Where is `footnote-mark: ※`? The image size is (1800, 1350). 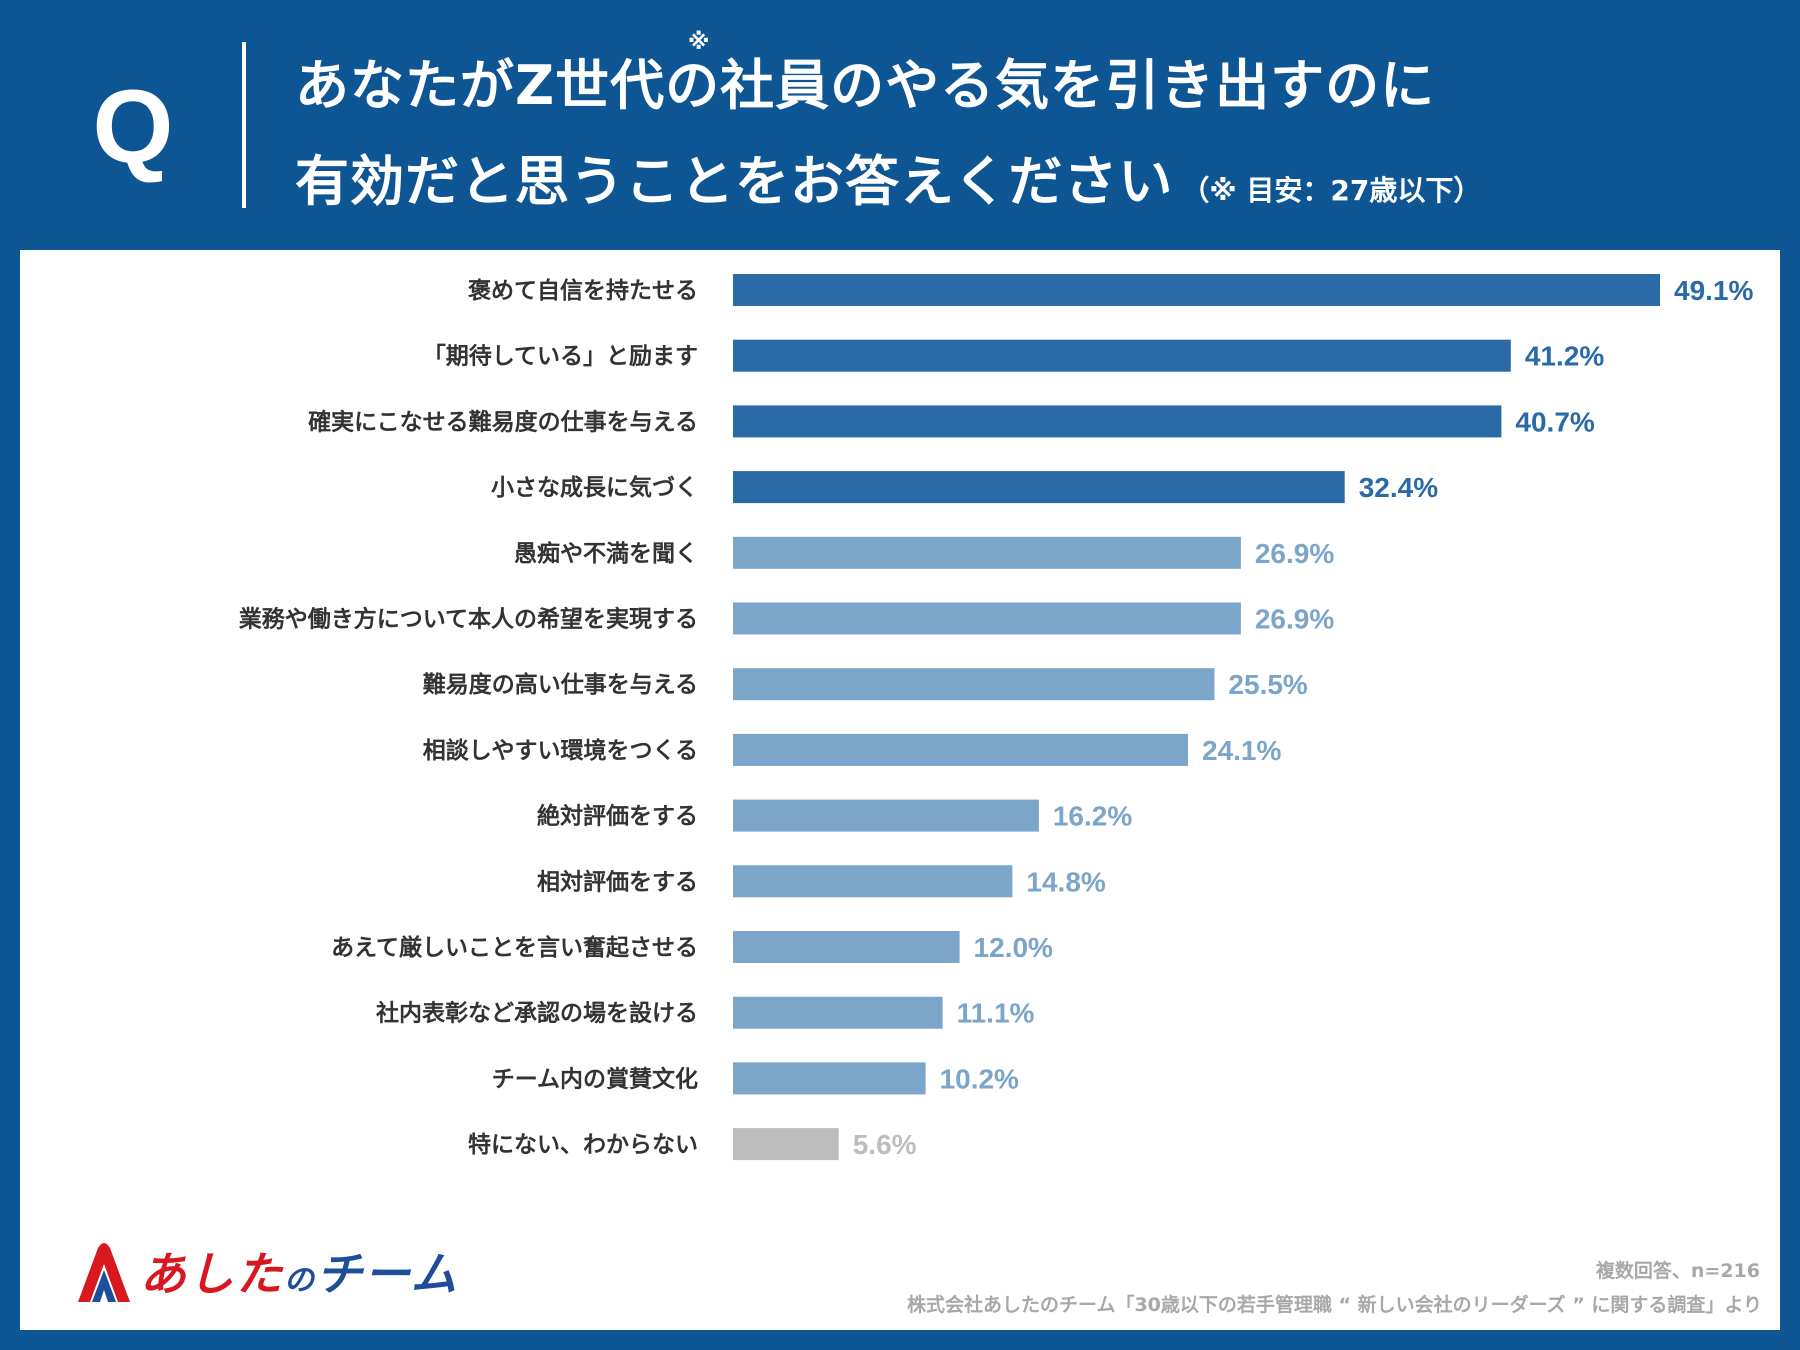
footnote-mark: ※ is located at coordinates (699, 42).